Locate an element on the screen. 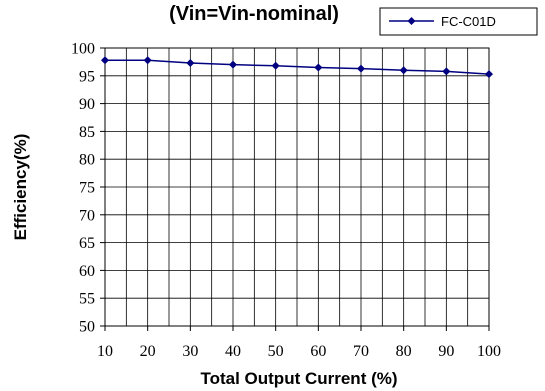  legend: FC-C01D is located at coordinates (458, 21).